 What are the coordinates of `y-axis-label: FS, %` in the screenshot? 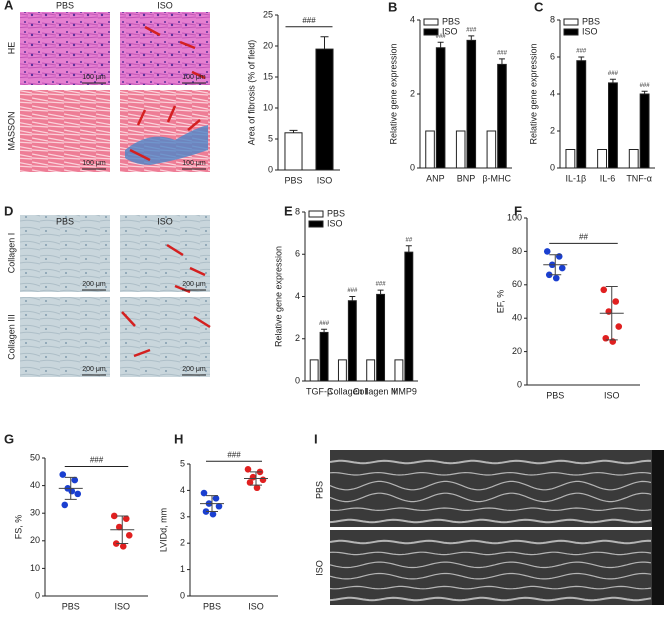 It's located at (18, 527).